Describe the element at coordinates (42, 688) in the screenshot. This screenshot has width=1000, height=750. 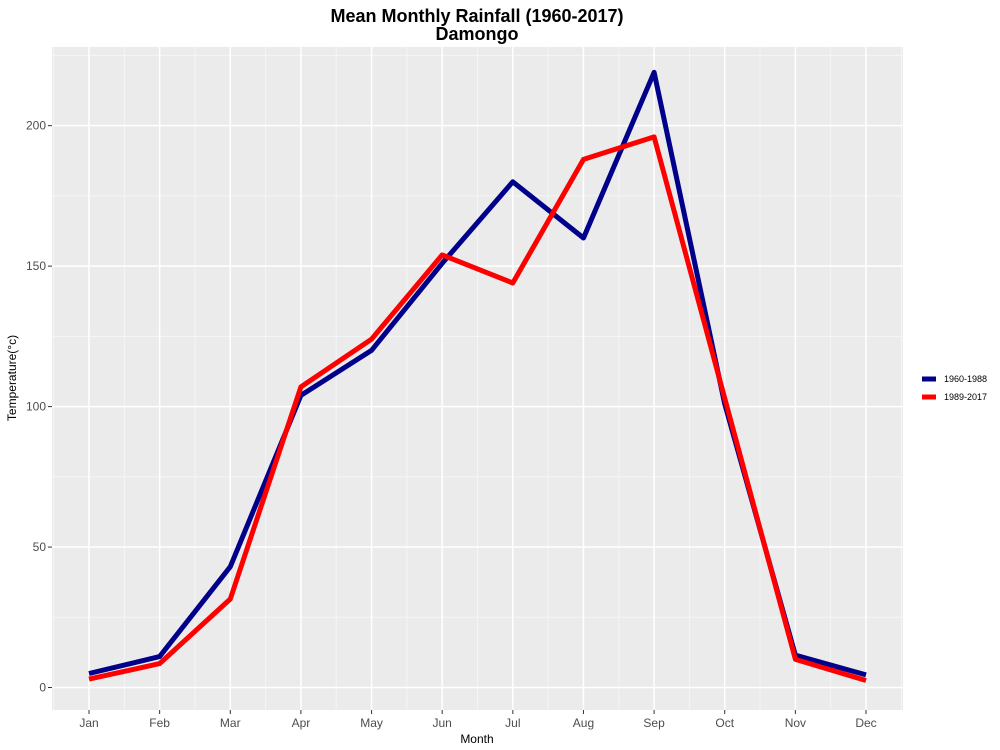
I see `y-tick-label: 0` at that location.